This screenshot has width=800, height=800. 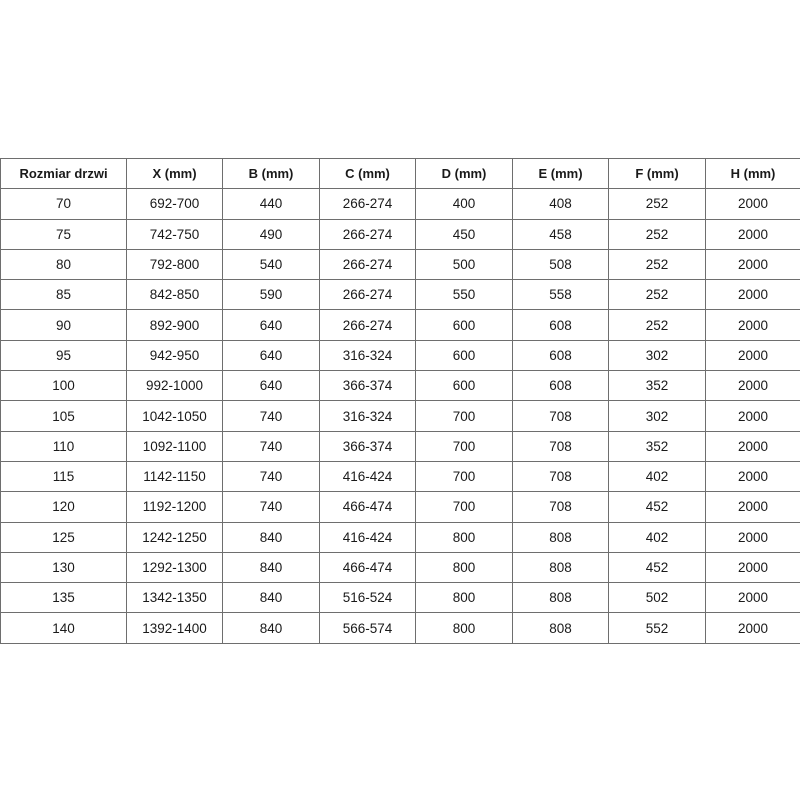 What do you see at coordinates (174, 446) in the screenshot?
I see `table-cell: 1092-1100` at bounding box center [174, 446].